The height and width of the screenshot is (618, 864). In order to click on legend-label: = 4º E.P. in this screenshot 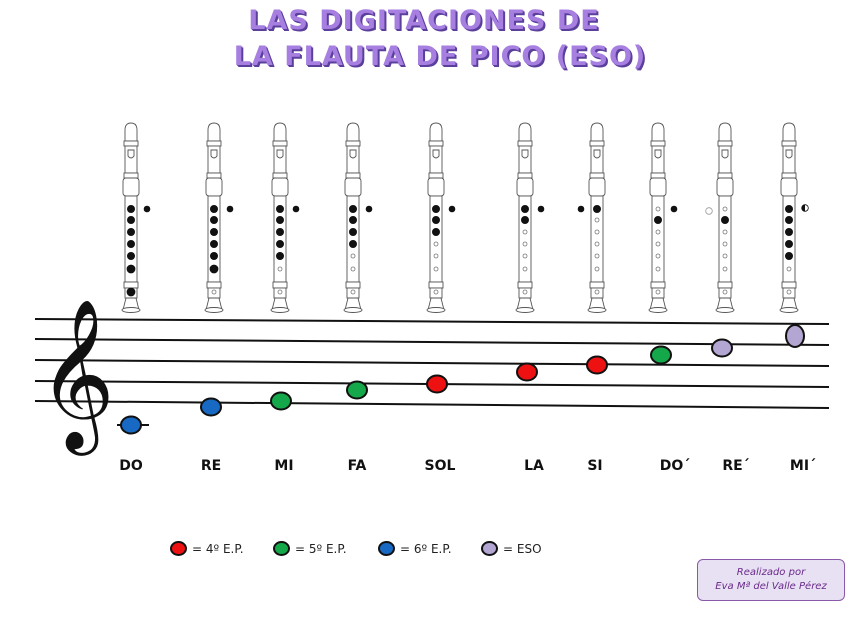, I will do `click(218, 548)`.